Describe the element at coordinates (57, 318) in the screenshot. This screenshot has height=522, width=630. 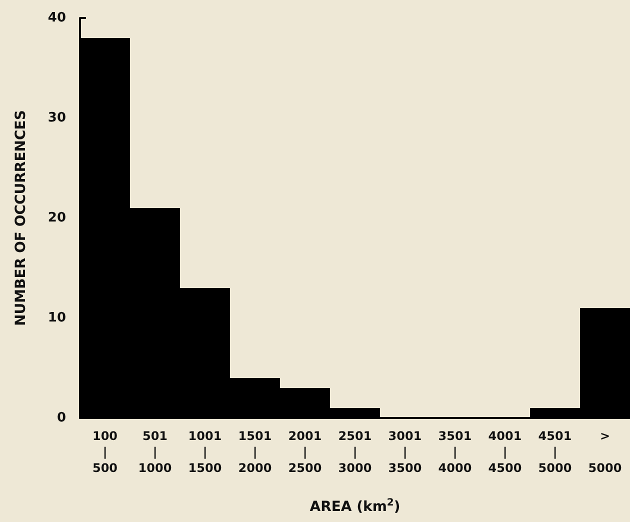
I see `y-tick-label: 10` at that location.